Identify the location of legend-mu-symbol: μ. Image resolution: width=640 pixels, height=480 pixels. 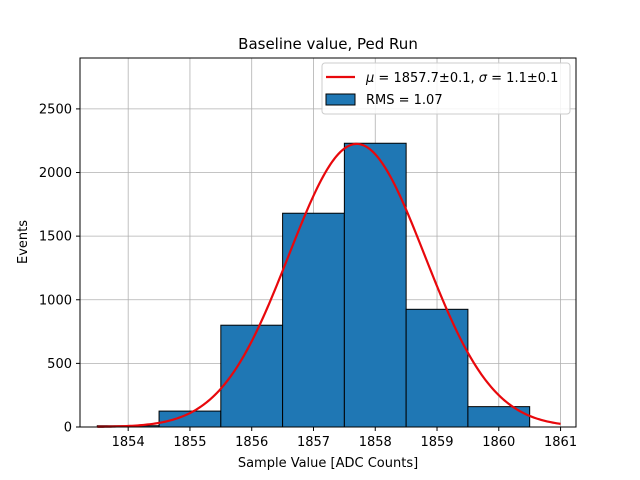
(369, 78).